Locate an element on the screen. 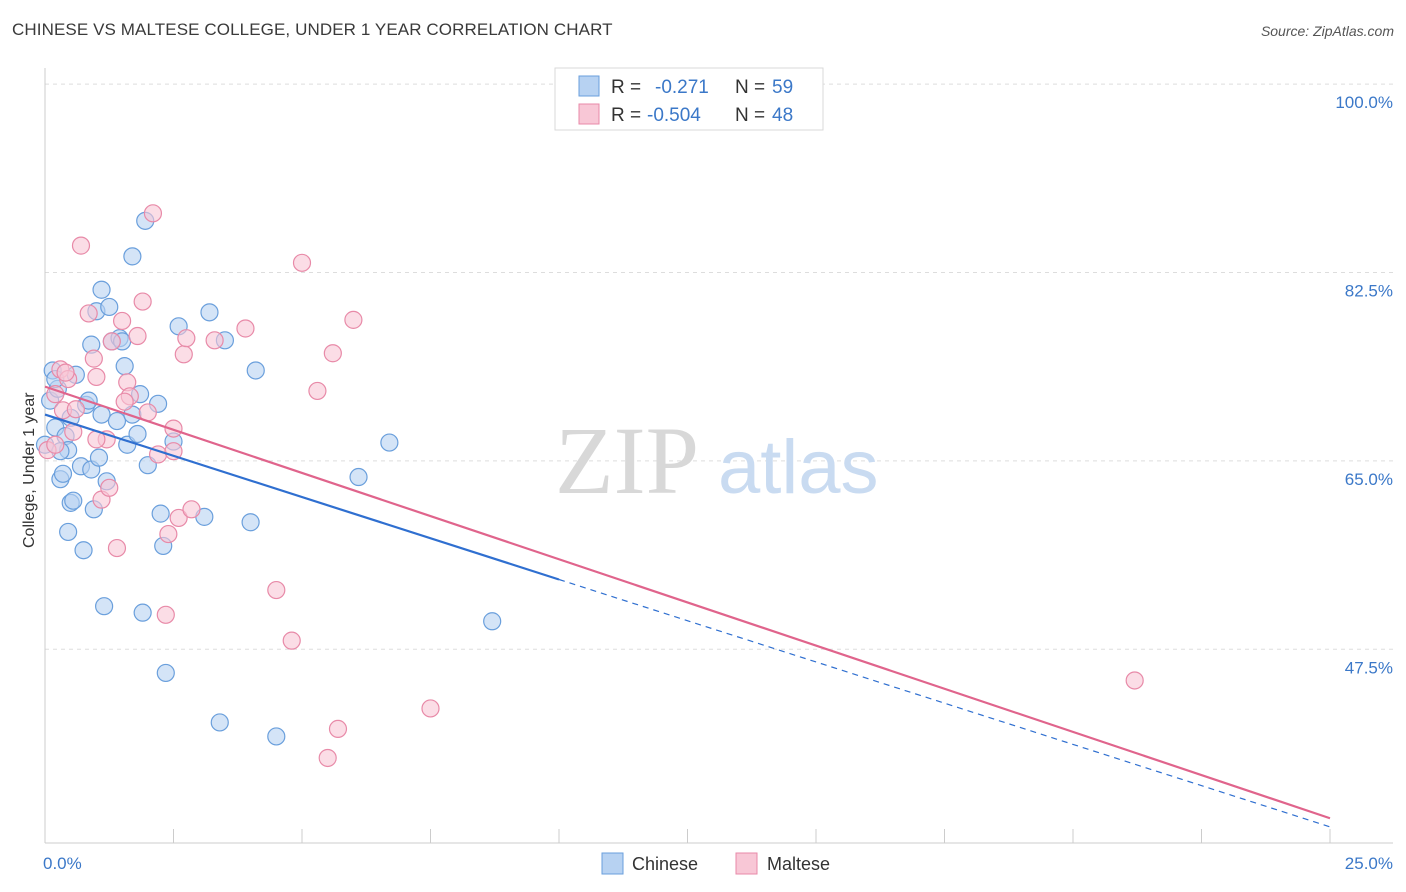  legend-n-label-maltese: N = is located at coordinates (750, 115).